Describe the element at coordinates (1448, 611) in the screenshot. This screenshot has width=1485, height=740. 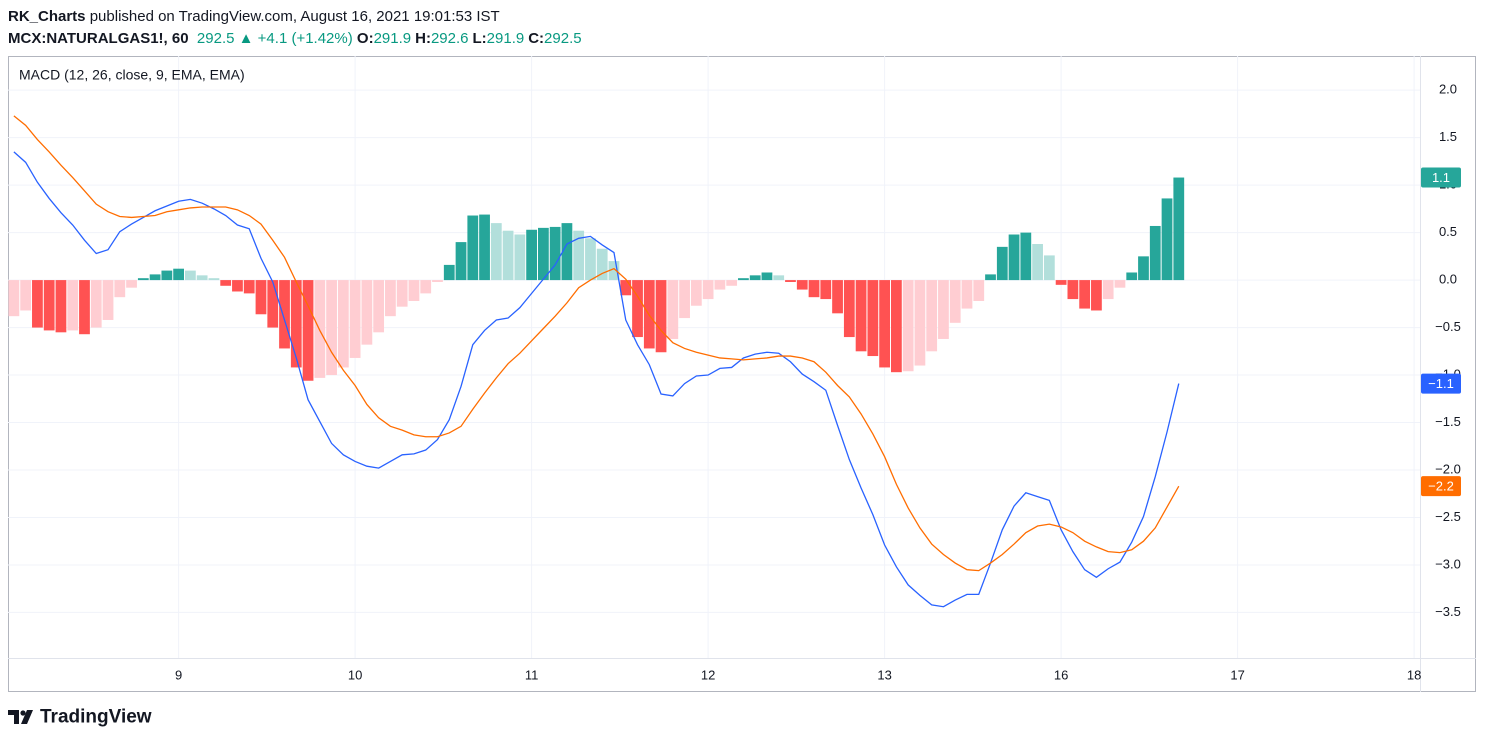
I see `y-tick-label: −3.5` at that location.